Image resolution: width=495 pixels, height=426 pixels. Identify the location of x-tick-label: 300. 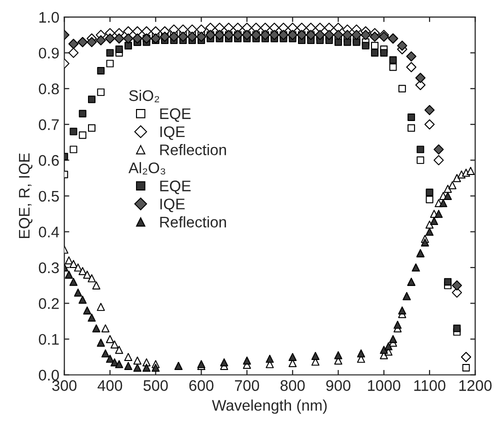
(64, 385).